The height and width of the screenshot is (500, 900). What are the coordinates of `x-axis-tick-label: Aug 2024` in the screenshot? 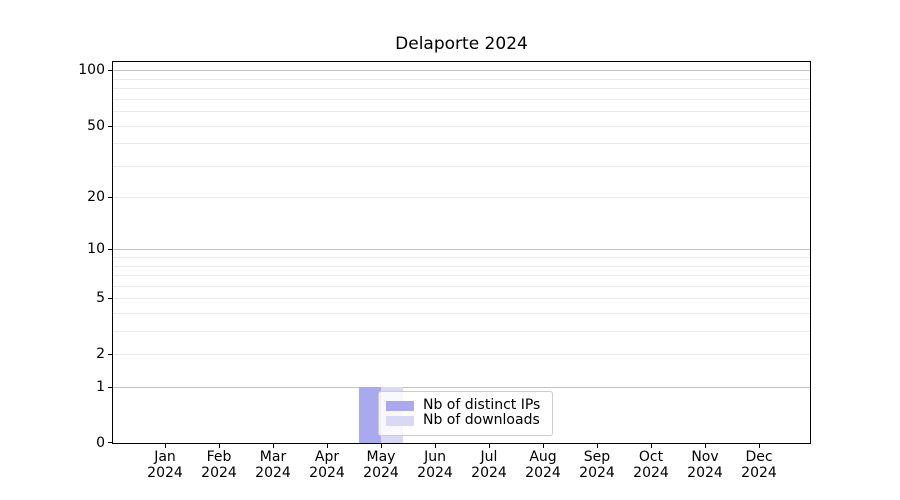 It's located at (543, 465).